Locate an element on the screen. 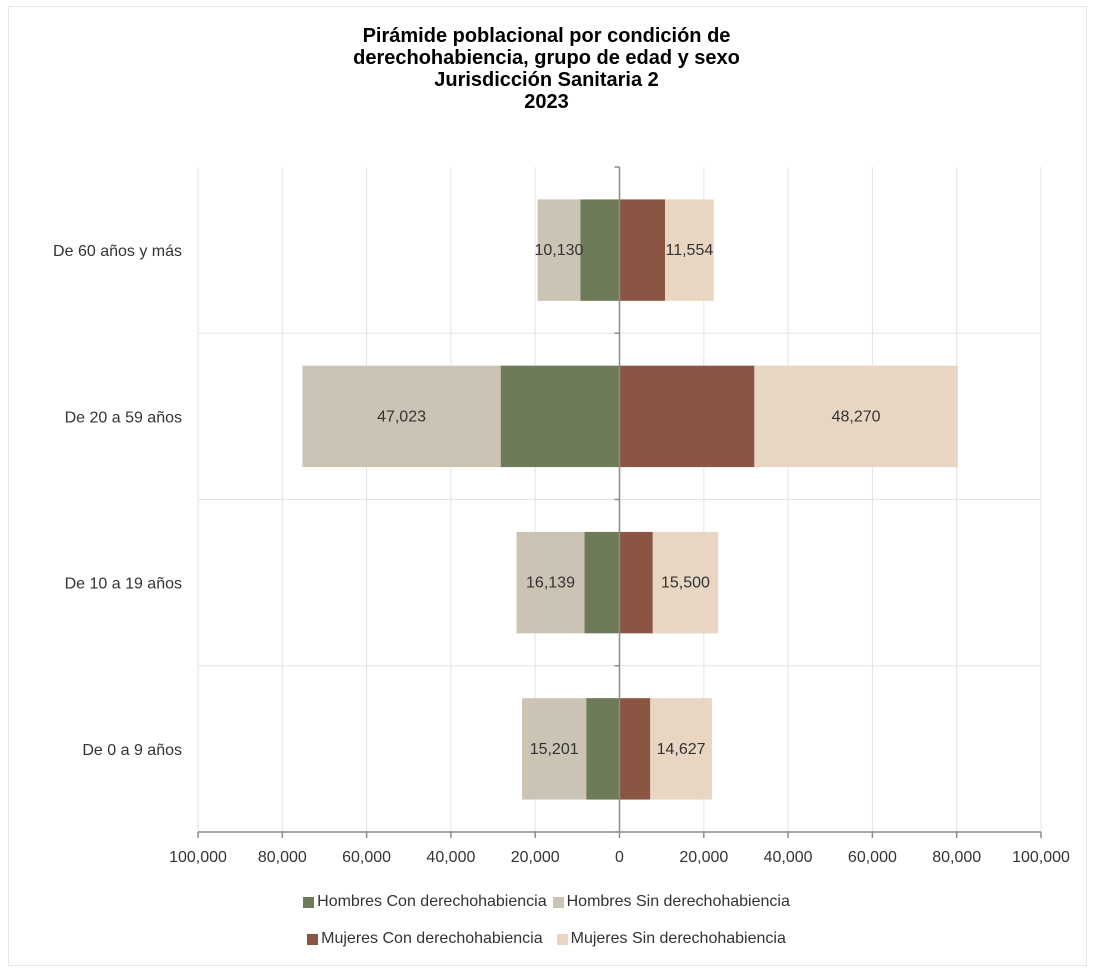  legend-item-mujeres-con: Mujeres Con derechohabiencia is located at coordinates (425, 939).